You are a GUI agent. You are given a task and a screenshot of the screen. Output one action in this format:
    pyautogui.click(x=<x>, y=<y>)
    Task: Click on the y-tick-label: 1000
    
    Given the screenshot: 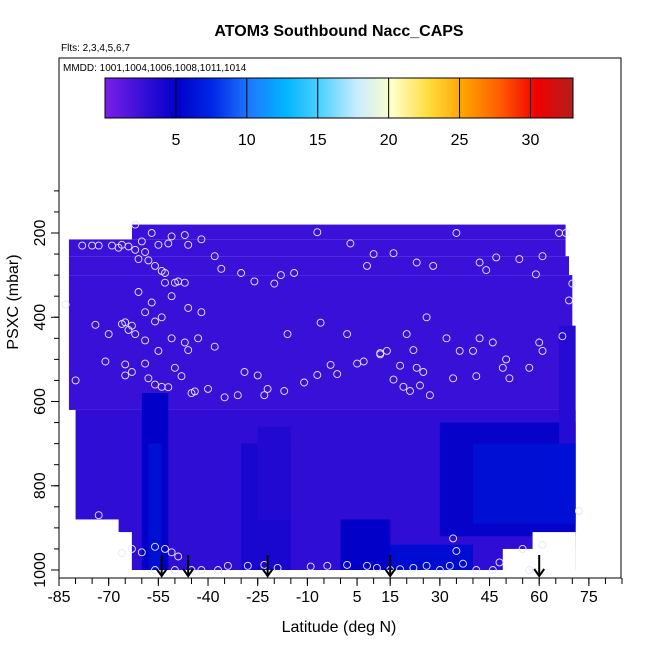 What is the action you would take?
    pyautogui.click(x=40, y=570)
    